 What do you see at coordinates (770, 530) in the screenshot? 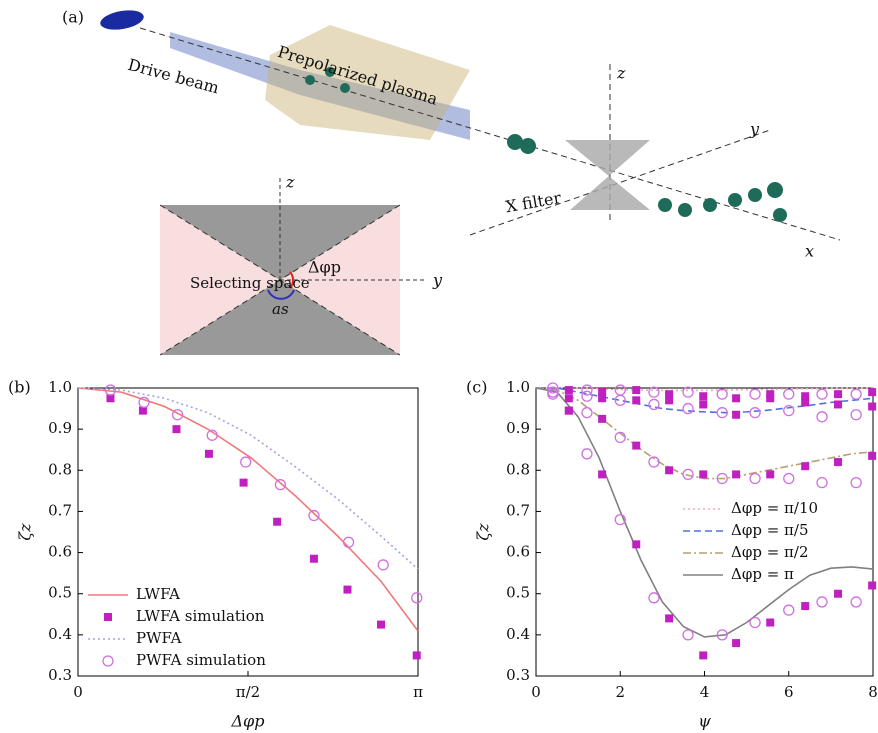
I see `legend-label: Δφp = π/5` at bounding box center [770, 530].